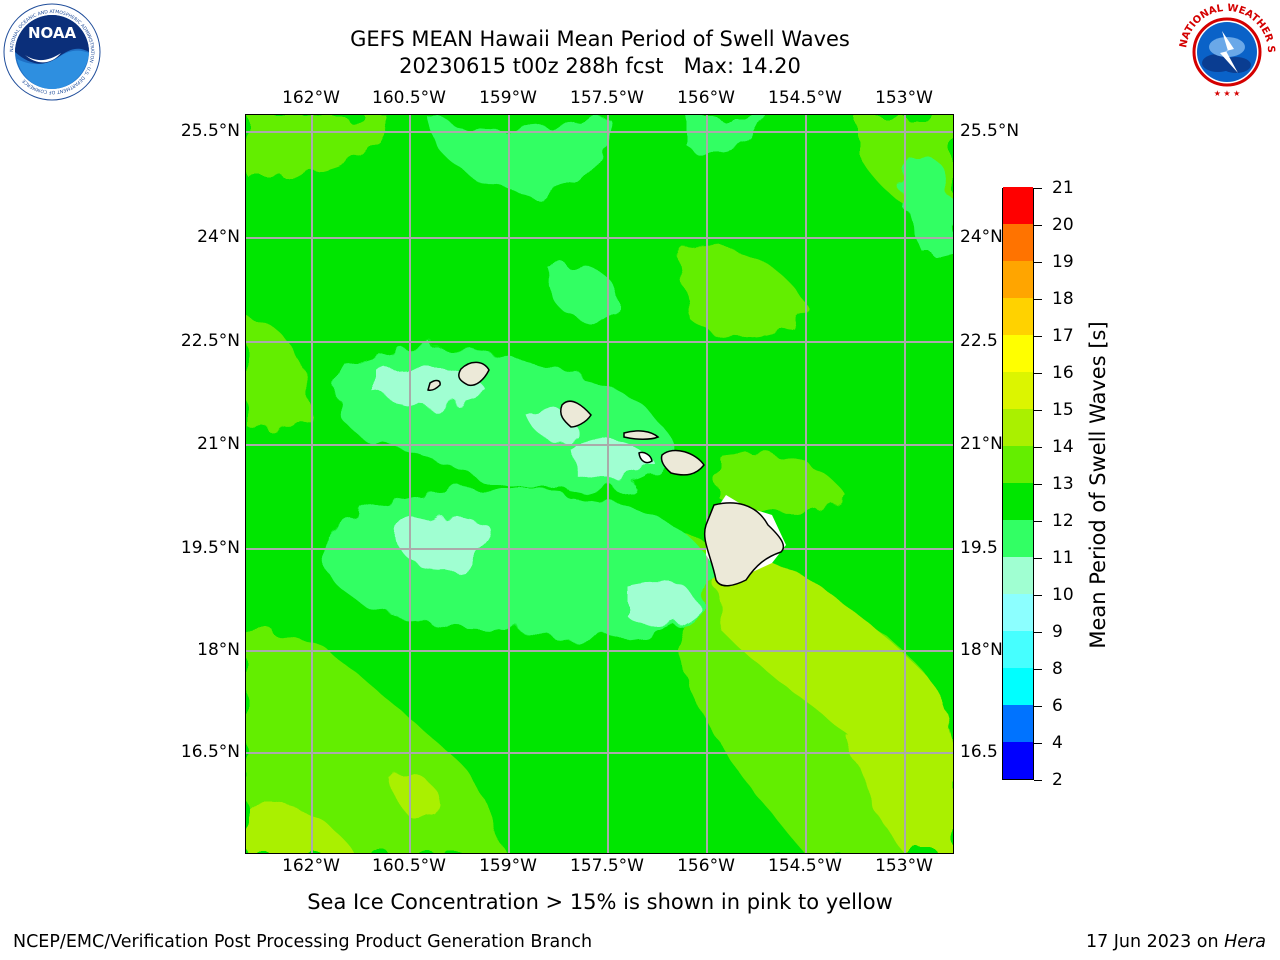 Image resolution: width=1280 pixels, height=960 pixels. I want to click on lon-label-top: 159°W, so click(508, 98).